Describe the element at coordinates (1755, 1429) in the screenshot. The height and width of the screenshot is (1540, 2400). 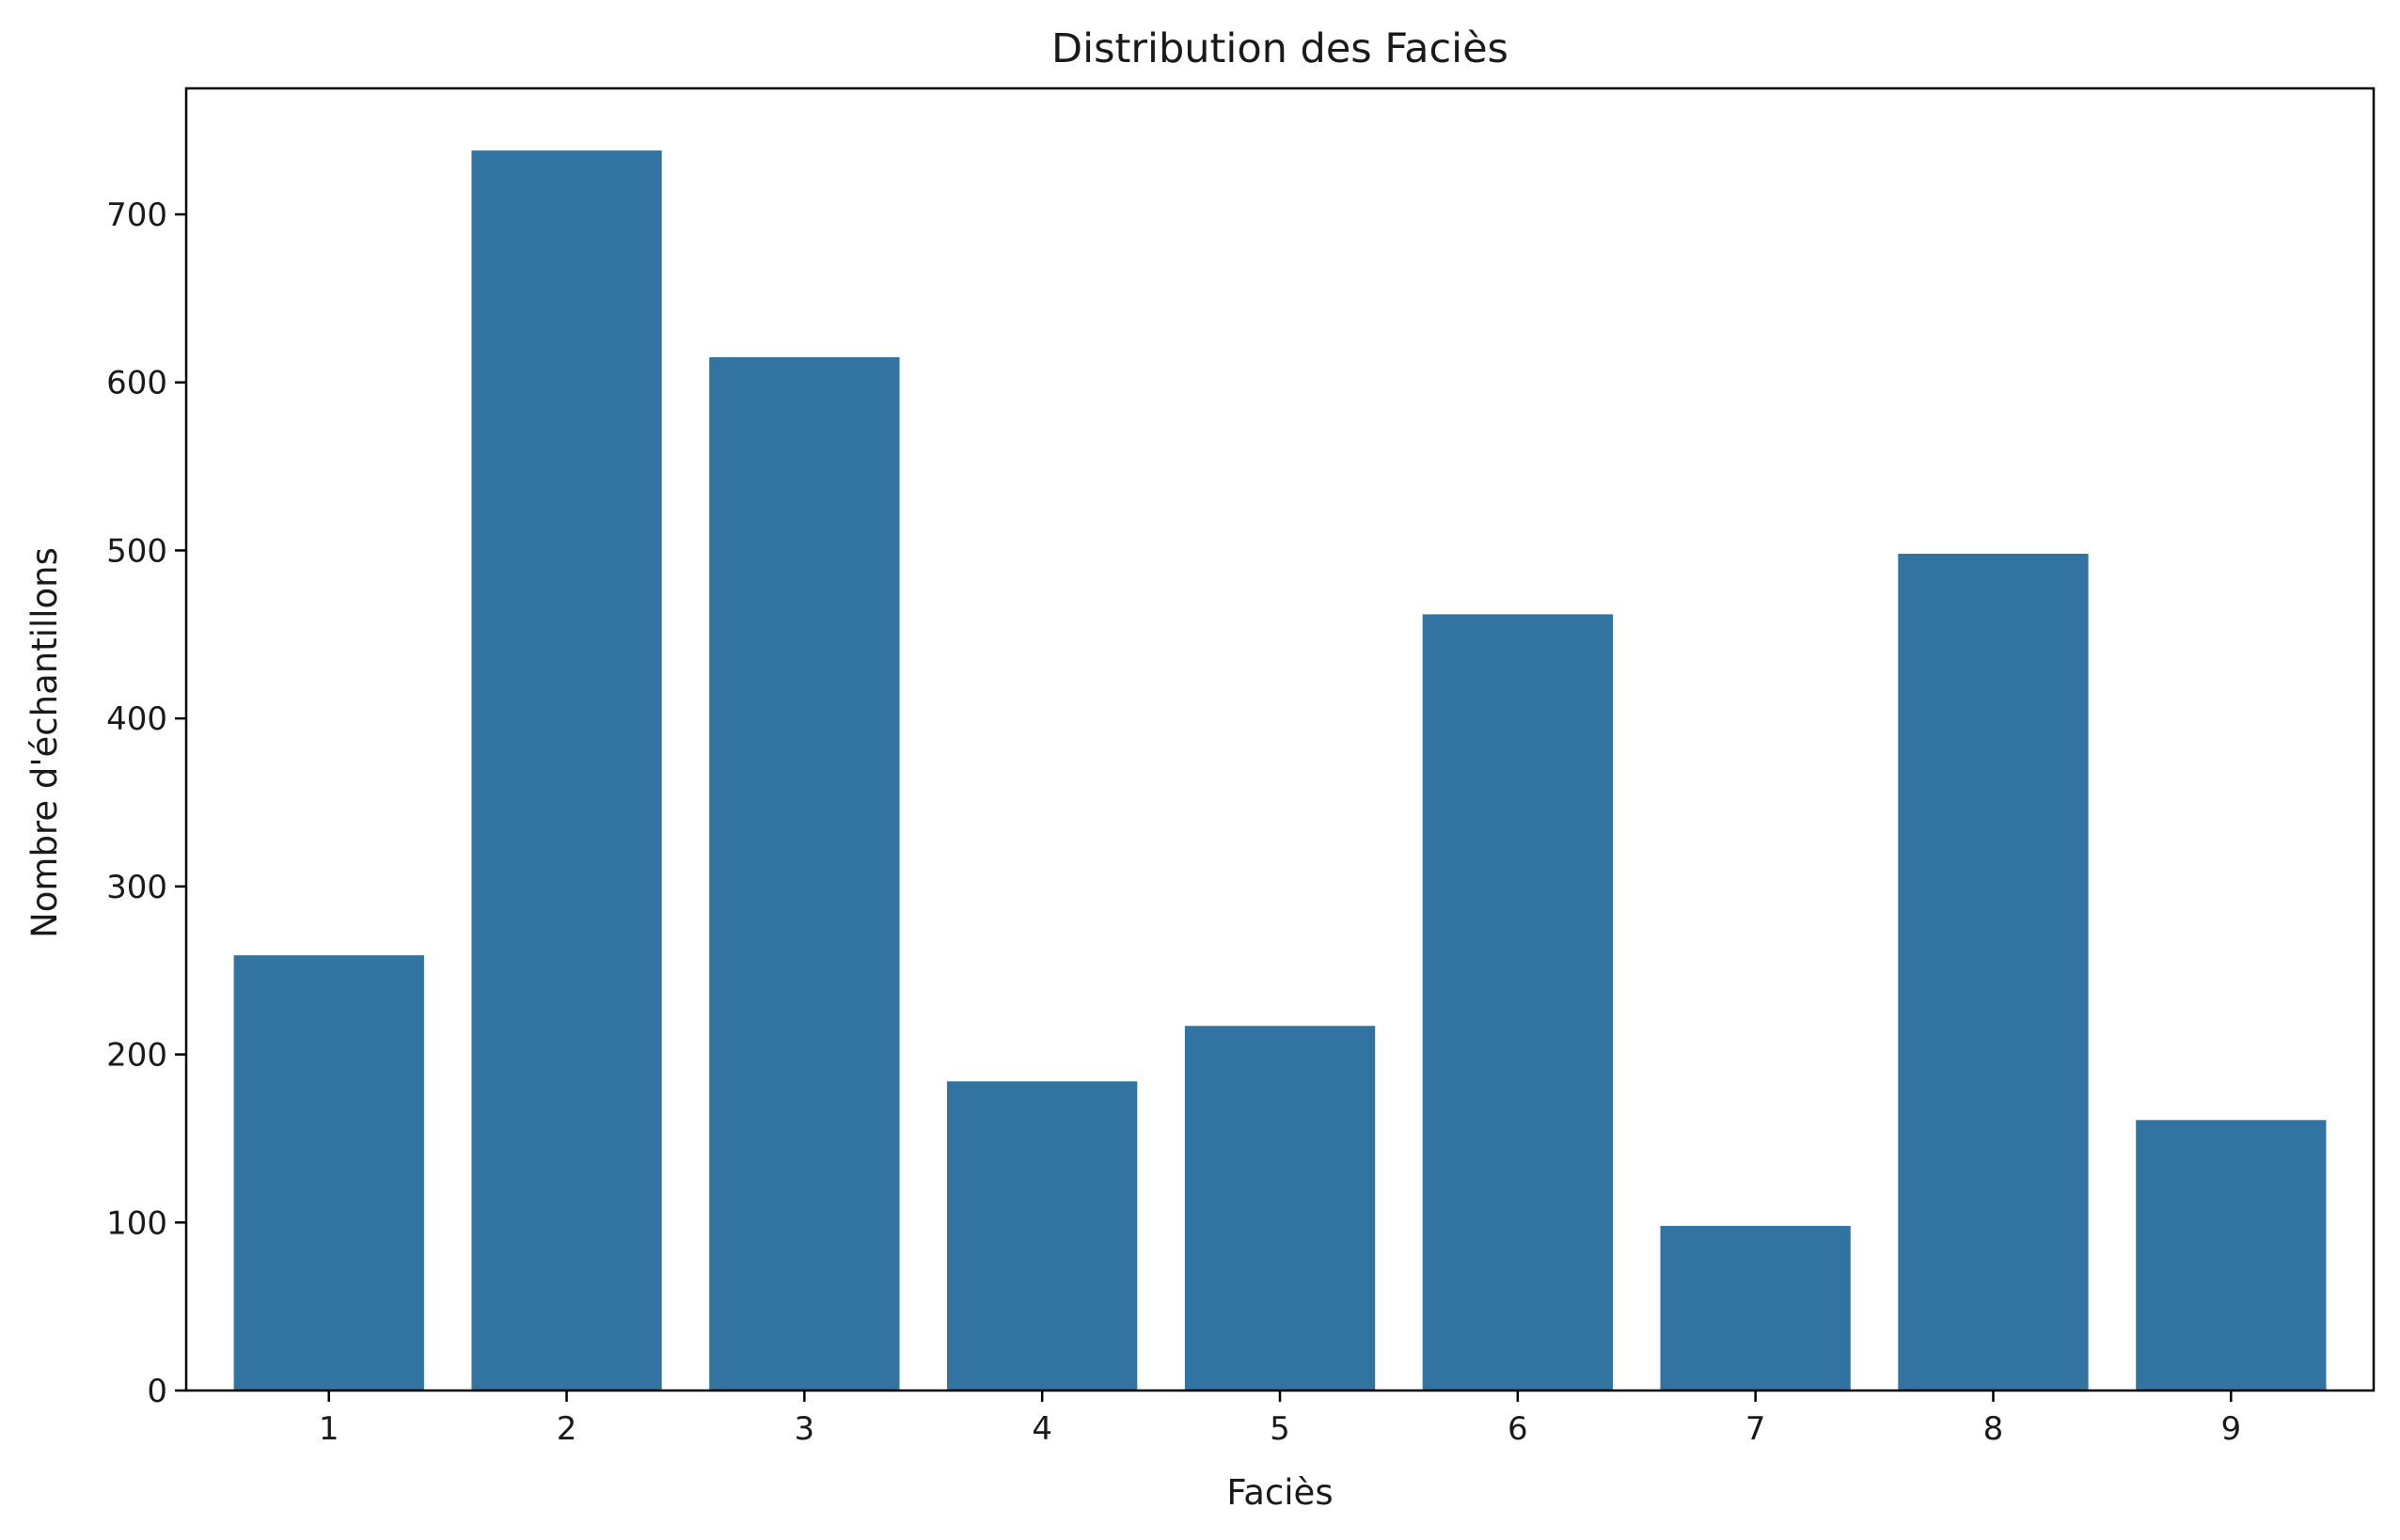
I see `x-tick-label: 7` at that location.